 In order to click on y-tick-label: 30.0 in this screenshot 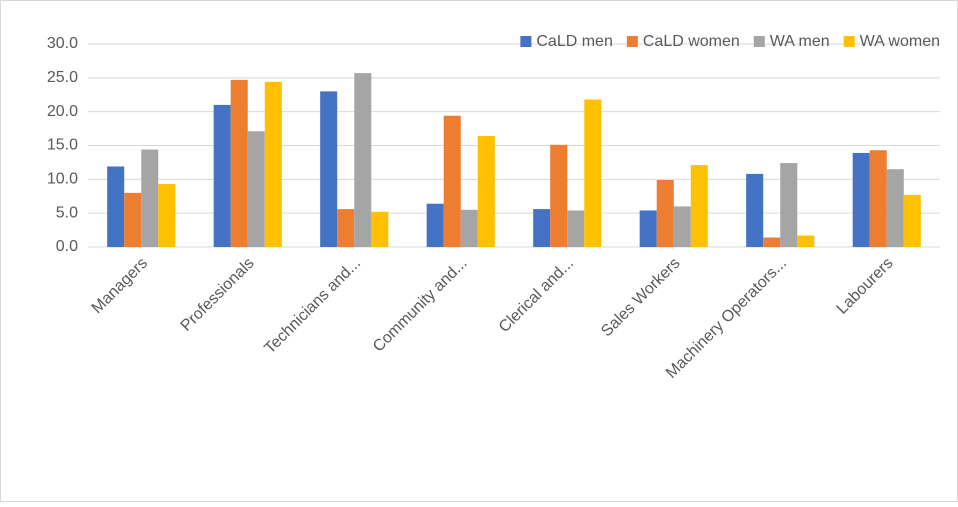, I will do `click(62, 43)`.